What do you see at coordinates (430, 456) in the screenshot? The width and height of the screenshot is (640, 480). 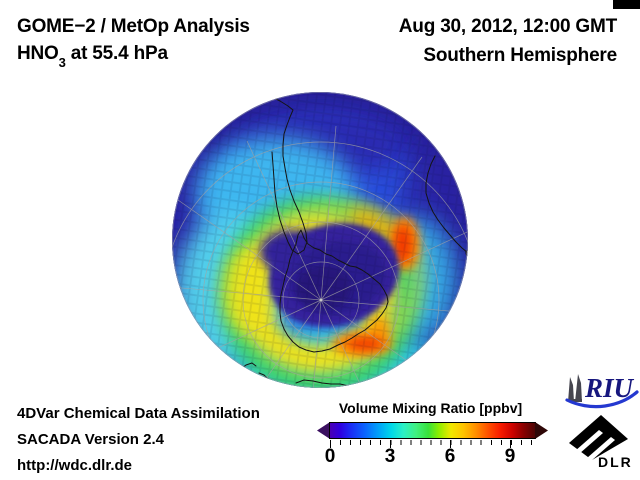 I see `colorbar-tick-labels: 0 3 6 9` at bounding box center [430, 456].